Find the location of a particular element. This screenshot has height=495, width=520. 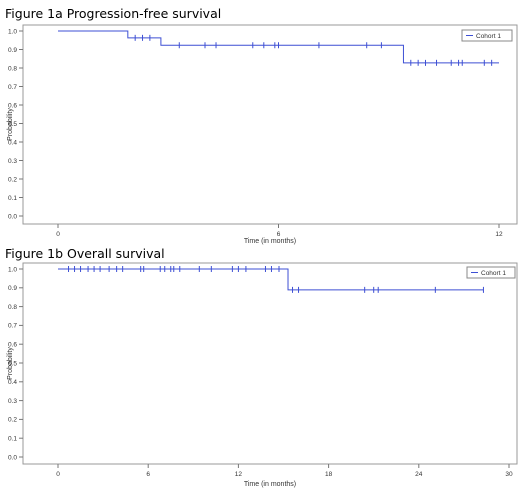

x-tick-label: 24 is located at coordinates (419, 474).